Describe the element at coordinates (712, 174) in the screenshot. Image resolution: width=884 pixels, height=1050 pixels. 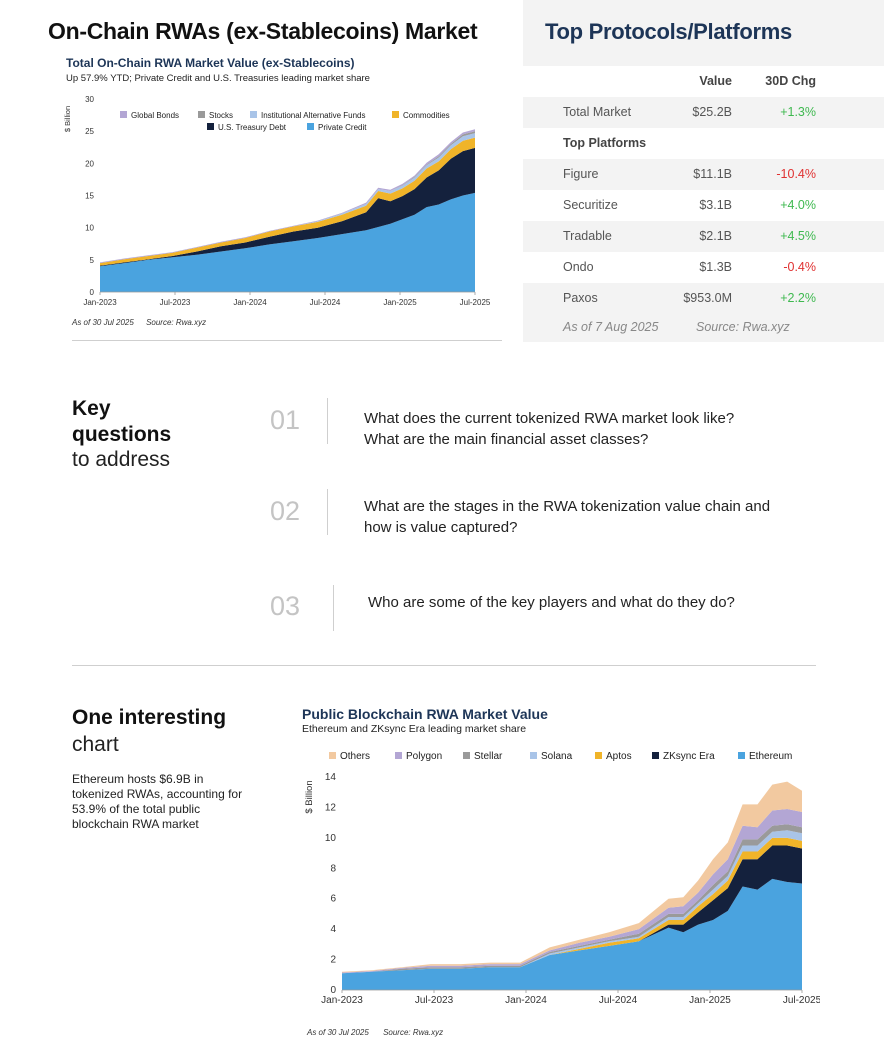
I see `row-value: $11.1B` at that location.